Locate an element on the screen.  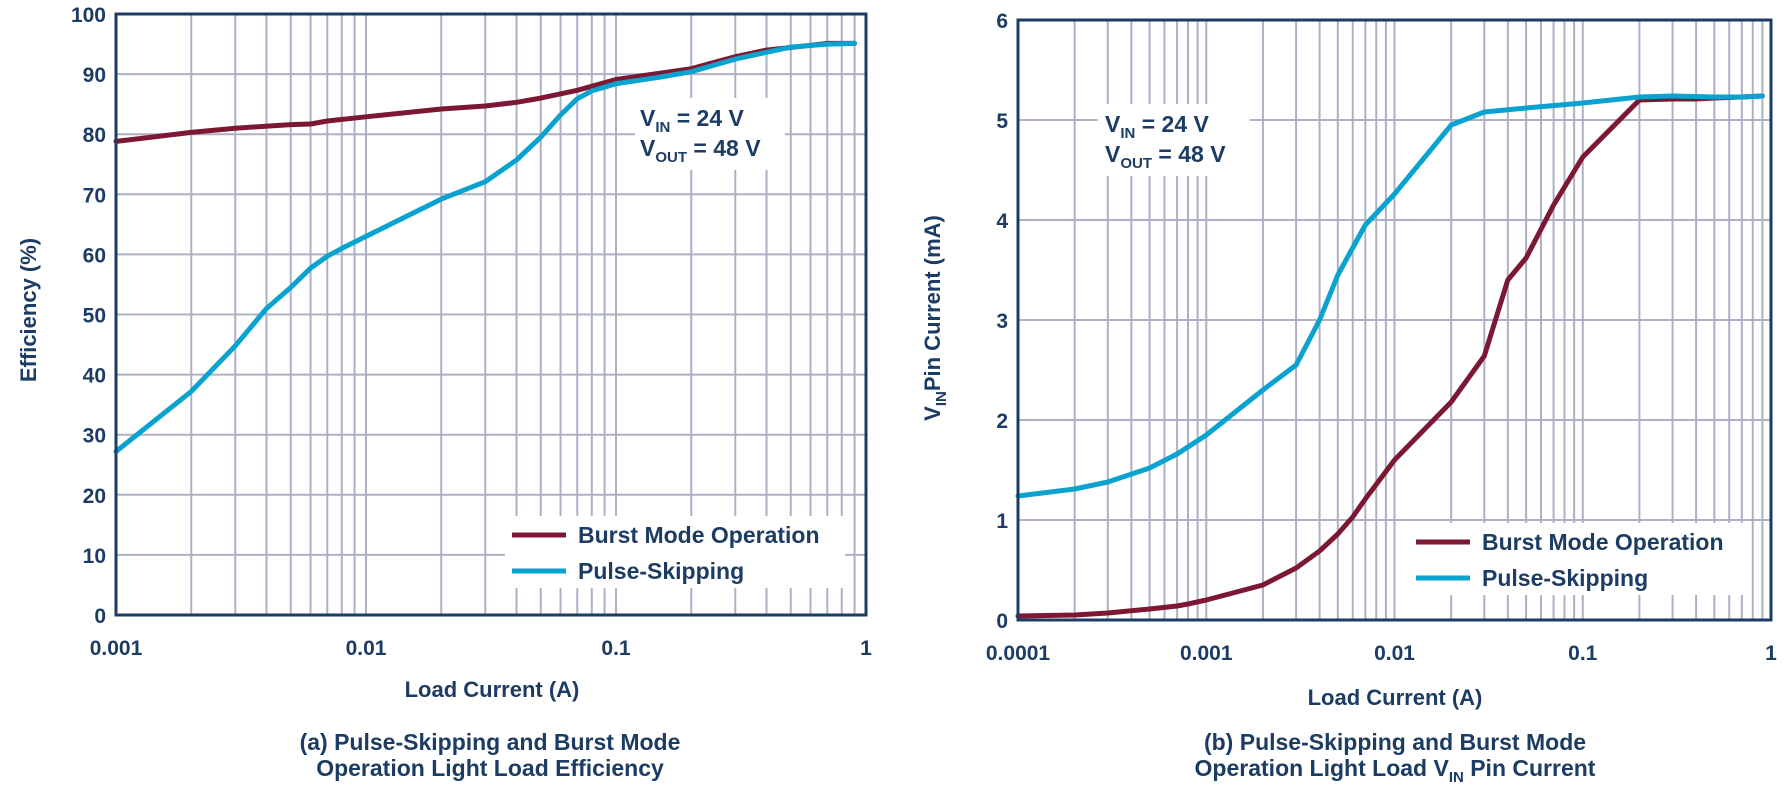
chart-b-legend-label-pulse: Pulse-Skipping is located at coordinates (1565, 578).